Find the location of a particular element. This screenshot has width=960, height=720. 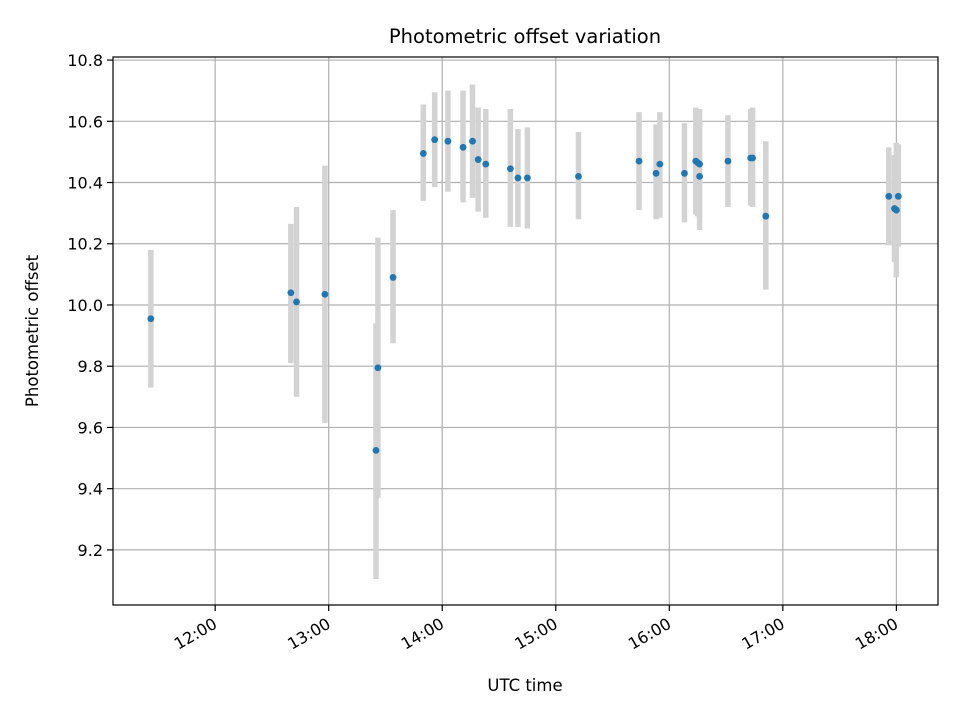

y-tick-label: 10.6 is located at coordinates (85, 121).